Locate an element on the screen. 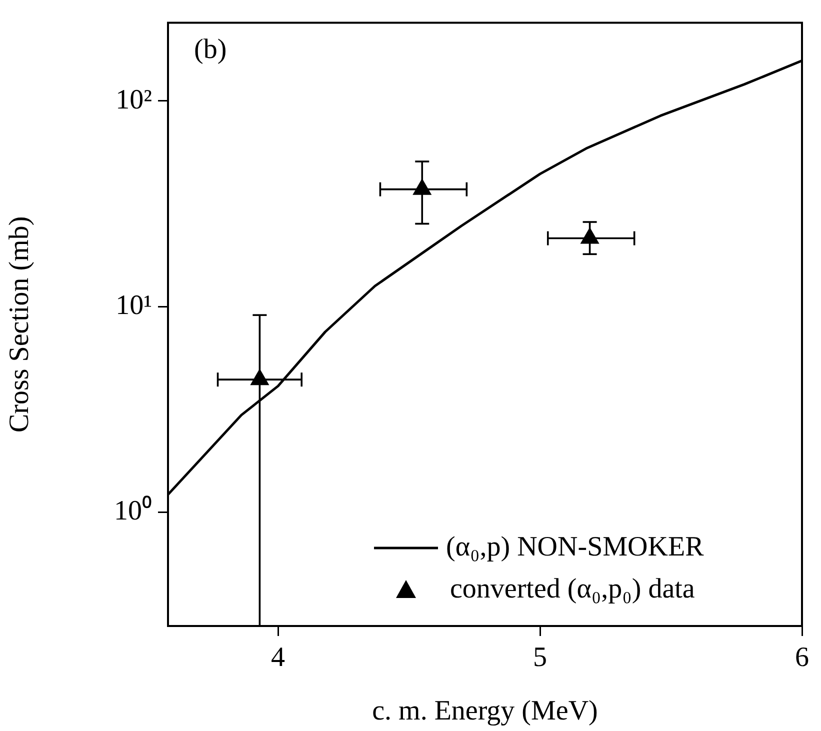  y-tick-label: 10¹ is located at coordinates (134, 306).